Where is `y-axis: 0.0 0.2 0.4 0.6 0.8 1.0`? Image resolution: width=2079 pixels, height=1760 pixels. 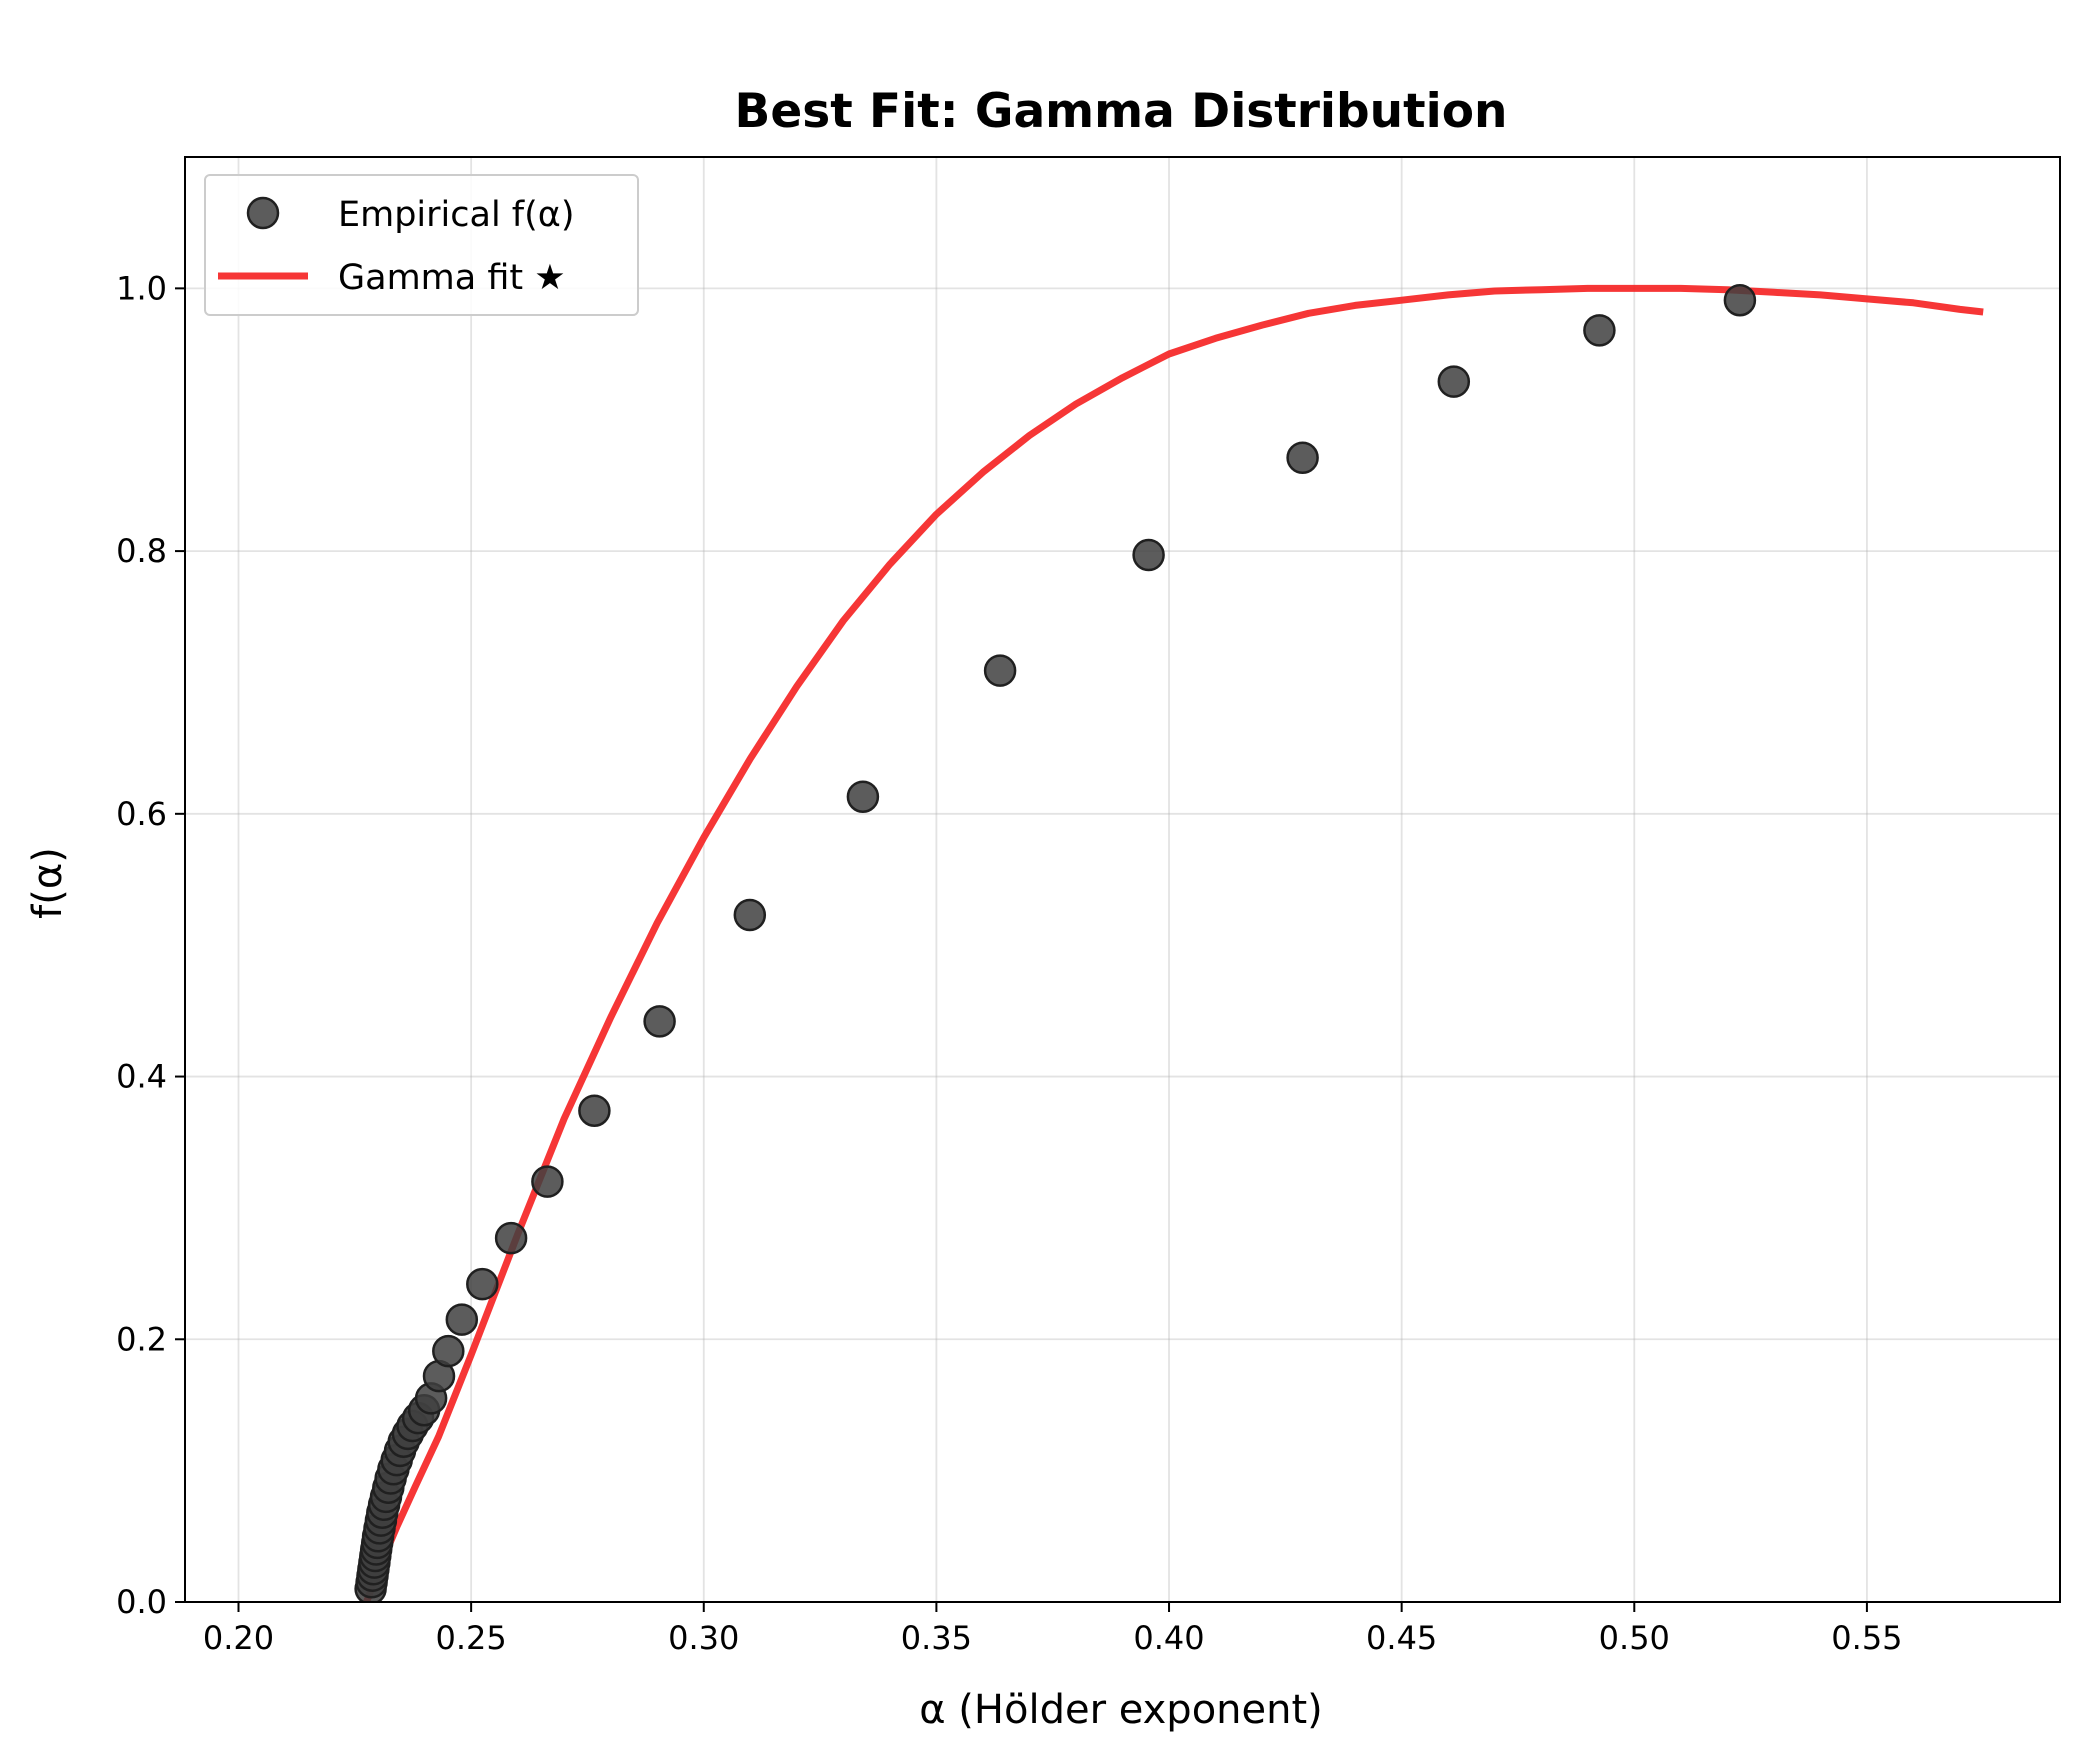
y-axis: 0.0 0.2 0.4 0.6 0.8 1.0 is located at coordinates (150, 945).